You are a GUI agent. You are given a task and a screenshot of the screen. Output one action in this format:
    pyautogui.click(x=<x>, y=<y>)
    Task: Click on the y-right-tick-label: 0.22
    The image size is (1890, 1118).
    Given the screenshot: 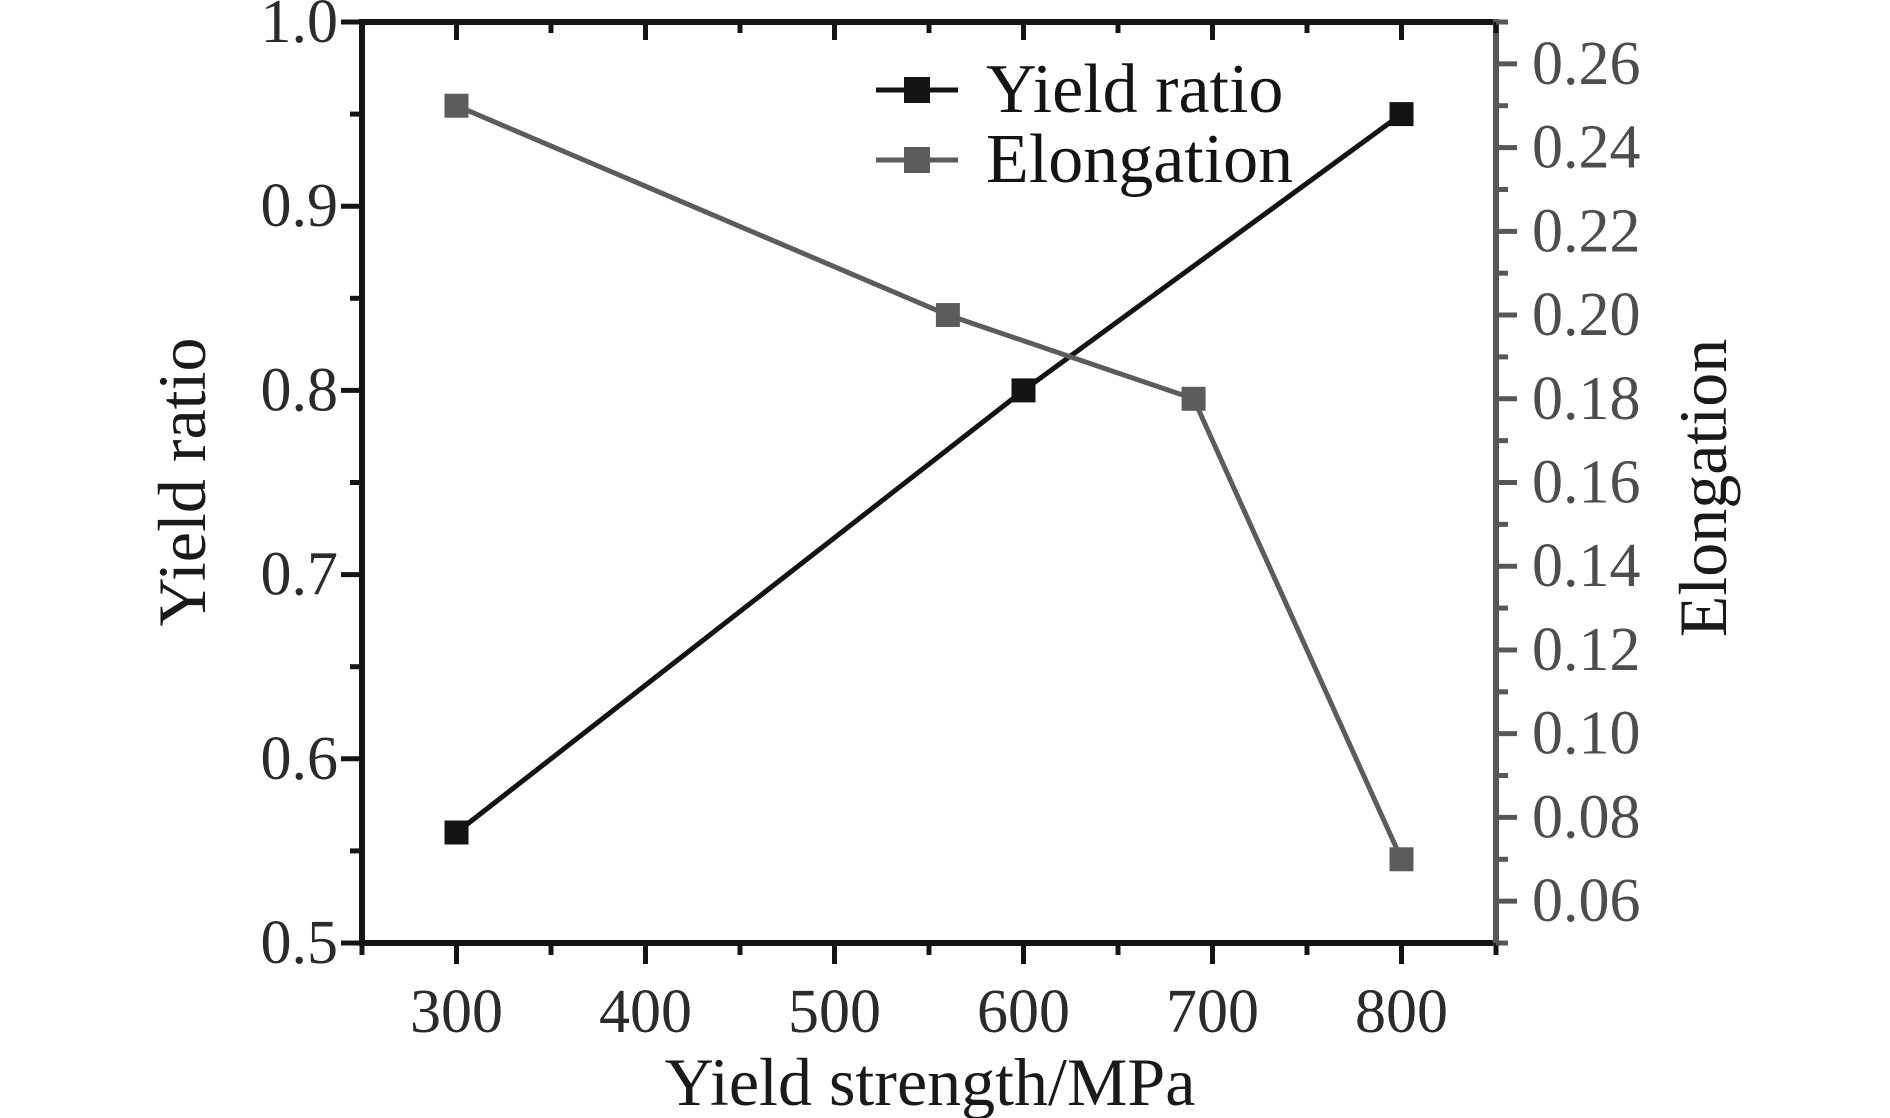 What is the action you would take?
    pyautogui.click(x=1586, y=231)
    